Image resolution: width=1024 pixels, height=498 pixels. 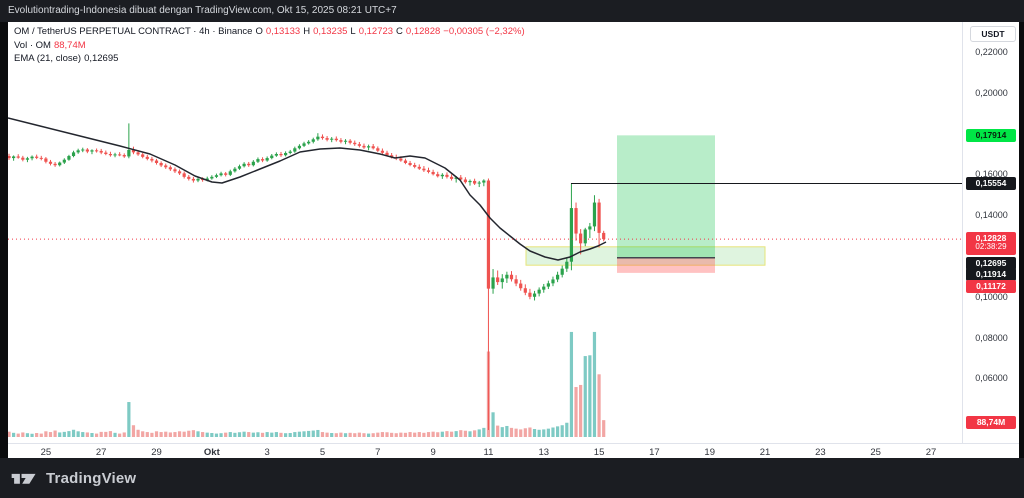 I want to click on long-position-profit-box, so click(x=666, y=196).